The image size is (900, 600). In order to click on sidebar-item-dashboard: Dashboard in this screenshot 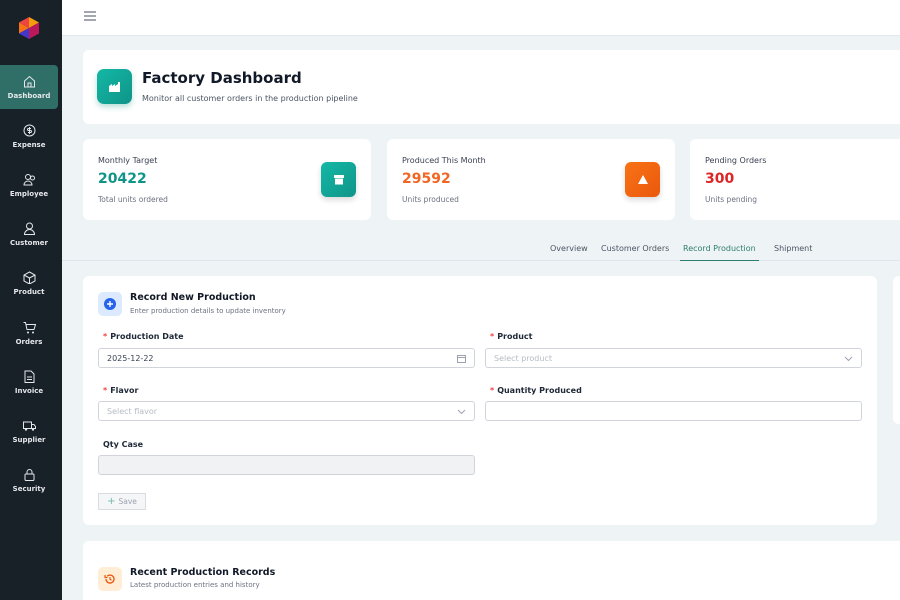, I will do `click(29, 87)`.